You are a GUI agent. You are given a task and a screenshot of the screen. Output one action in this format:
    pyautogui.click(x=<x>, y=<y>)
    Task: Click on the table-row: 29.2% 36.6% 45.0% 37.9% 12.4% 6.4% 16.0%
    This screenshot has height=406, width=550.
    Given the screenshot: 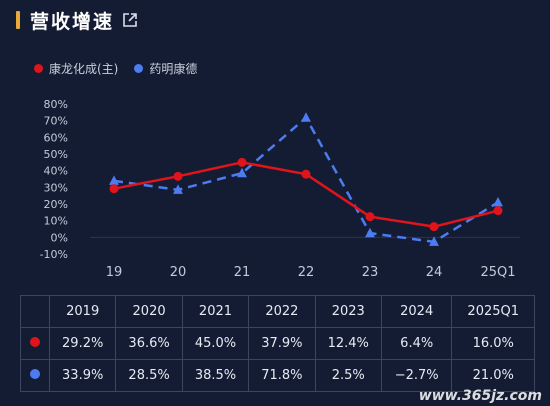 What is the action you would take?
    pyautogui.click(x=277, y=343)
    